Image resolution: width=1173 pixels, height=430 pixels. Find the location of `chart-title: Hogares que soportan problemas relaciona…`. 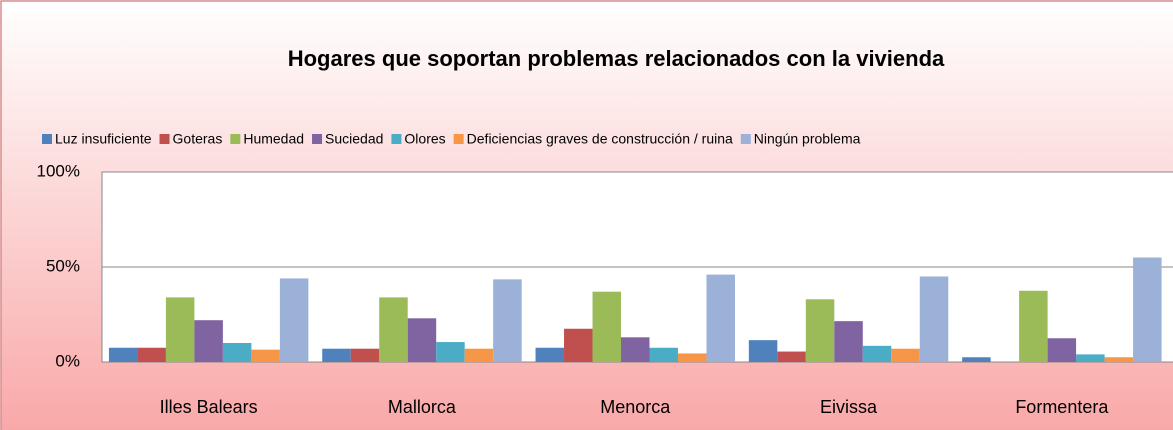

chart-title: Hogares que soportan problemas relaciona… is located at coordinates (616, 58).